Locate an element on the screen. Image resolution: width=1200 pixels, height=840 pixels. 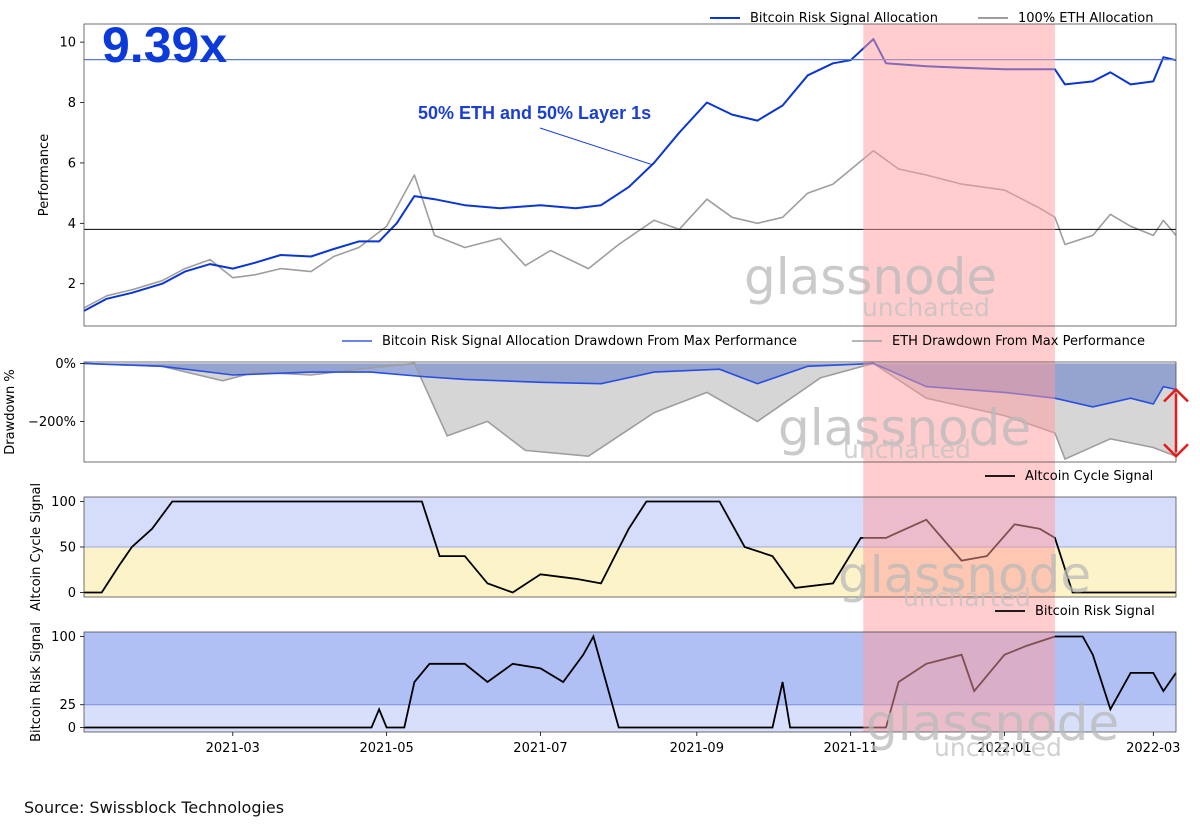
drawdown-gap-arrow-head-bottom is located at coordinates (1176, 450).